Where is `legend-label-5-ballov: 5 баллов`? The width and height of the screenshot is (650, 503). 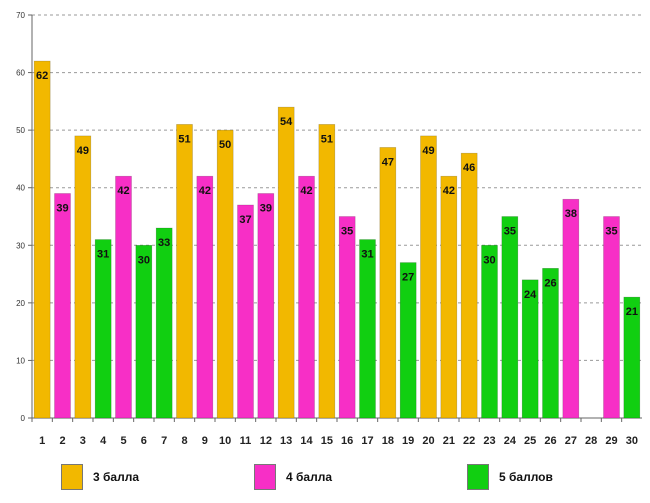 legend-label-5-ballov: 5 баллов is located at coordinates (526, 477).